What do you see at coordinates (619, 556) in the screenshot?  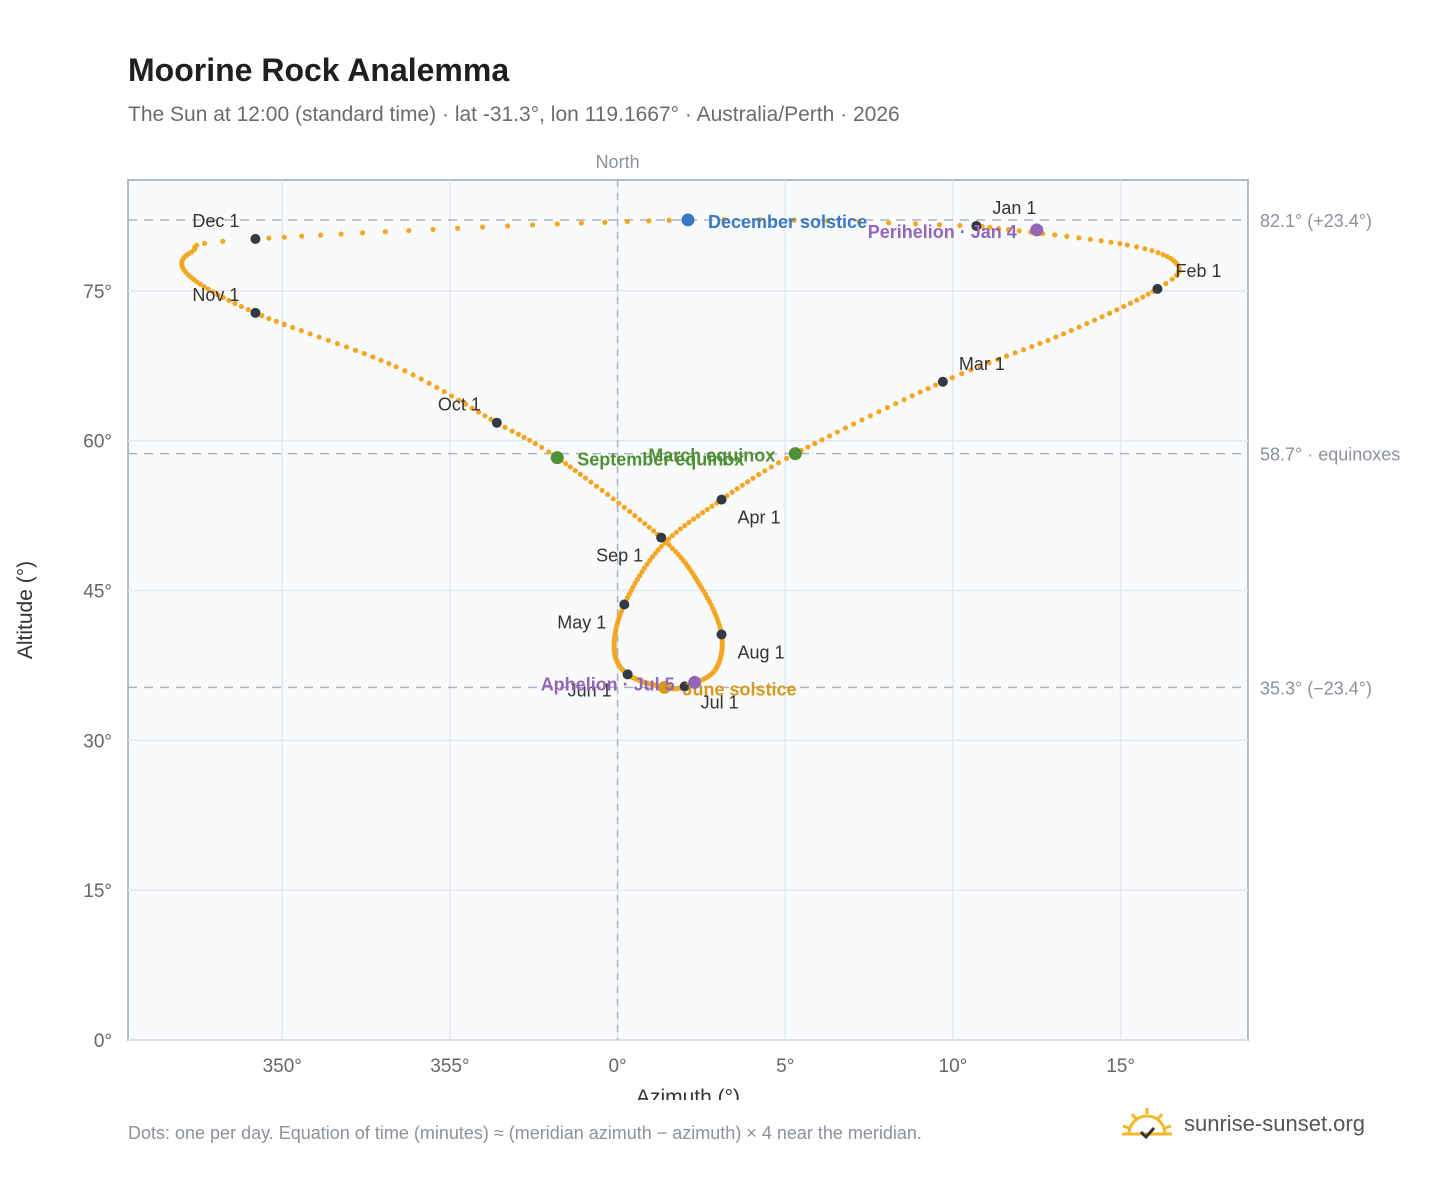 I see `month-marker-label: Sep 1` at bounding box center [619, 556].